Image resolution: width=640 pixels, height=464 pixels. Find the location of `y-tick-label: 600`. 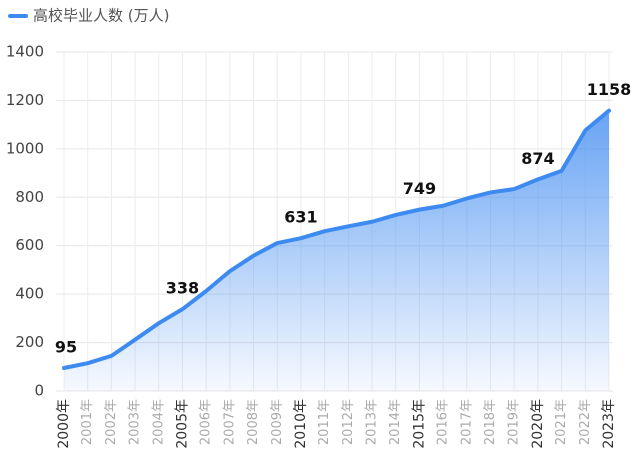

y-tick-label: 600 is located at coordinates (29, 245).